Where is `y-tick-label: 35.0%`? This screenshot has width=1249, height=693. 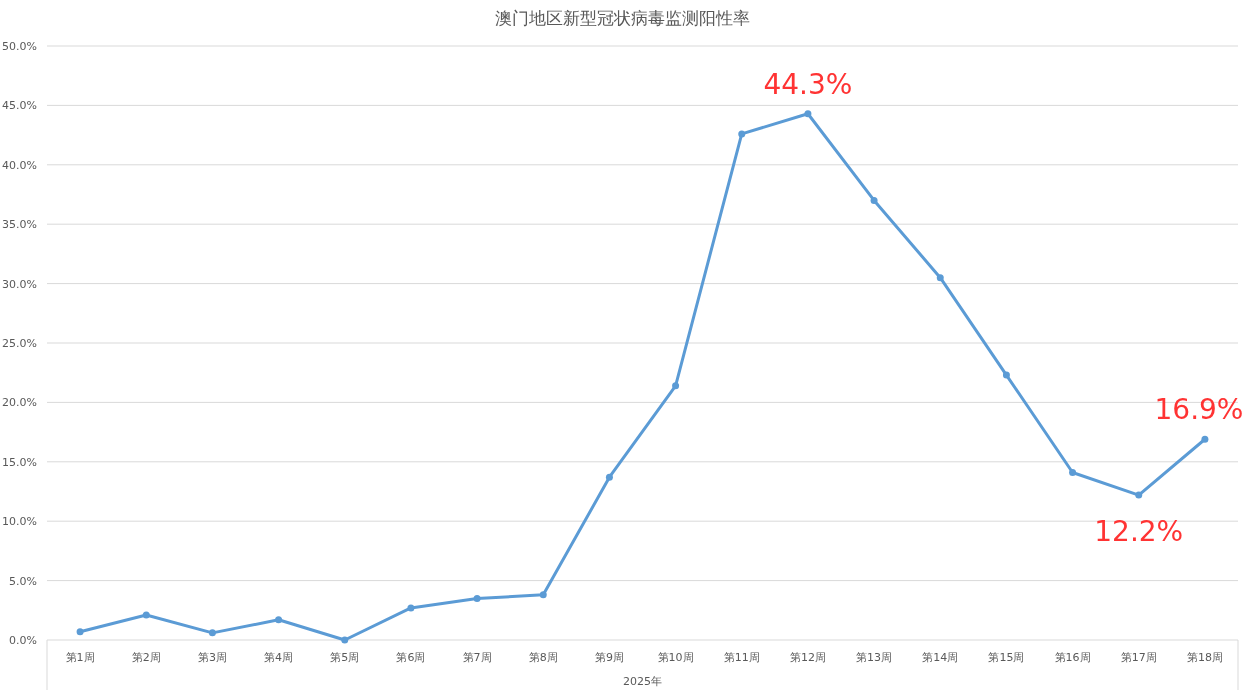 y-tick-label: 35.0% is located at coordinates (19, 225).